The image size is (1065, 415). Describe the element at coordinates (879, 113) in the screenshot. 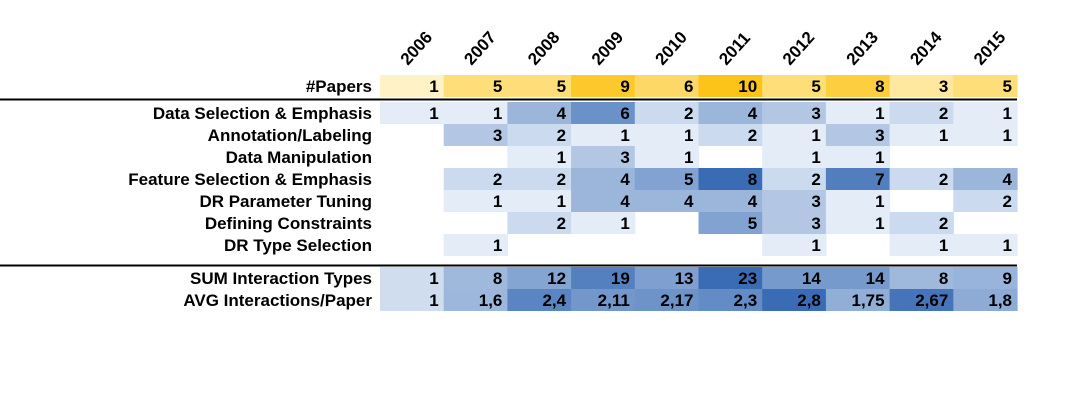

I see `data-selection-emphasis-2013-value: 1` at that location.